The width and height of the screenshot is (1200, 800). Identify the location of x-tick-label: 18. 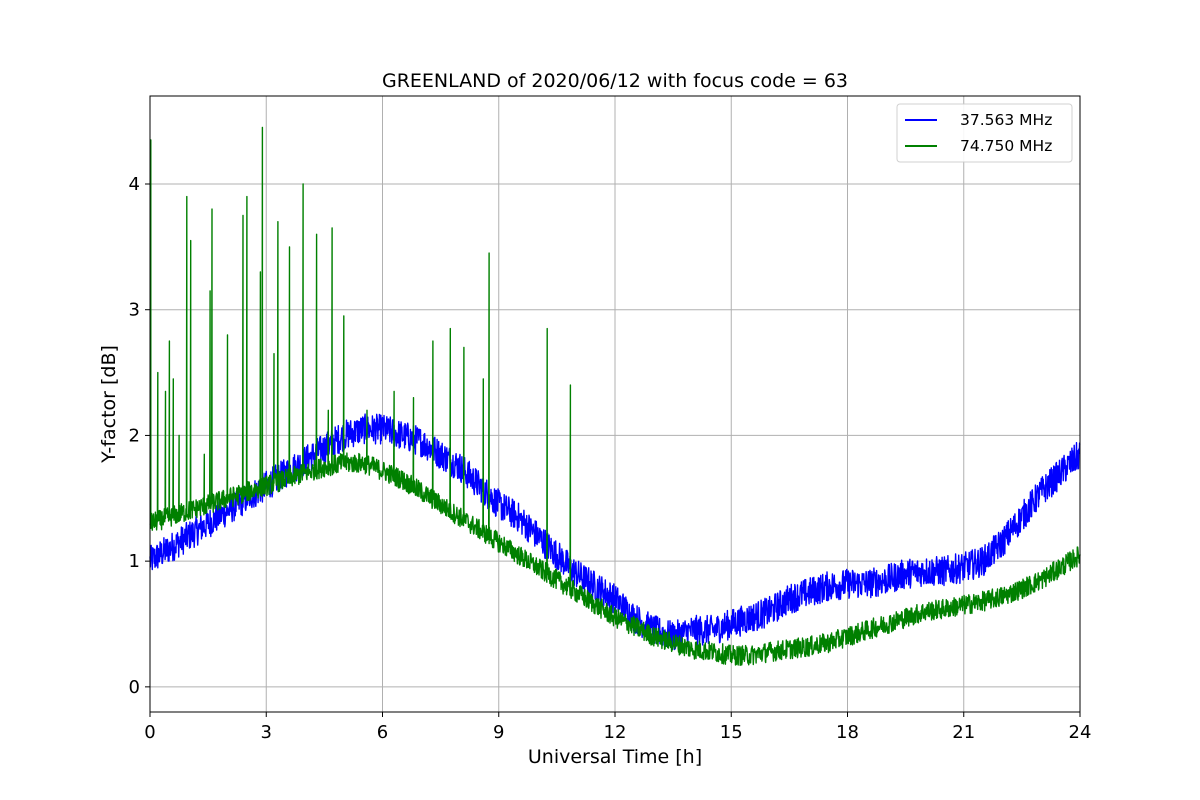
(847, 732).